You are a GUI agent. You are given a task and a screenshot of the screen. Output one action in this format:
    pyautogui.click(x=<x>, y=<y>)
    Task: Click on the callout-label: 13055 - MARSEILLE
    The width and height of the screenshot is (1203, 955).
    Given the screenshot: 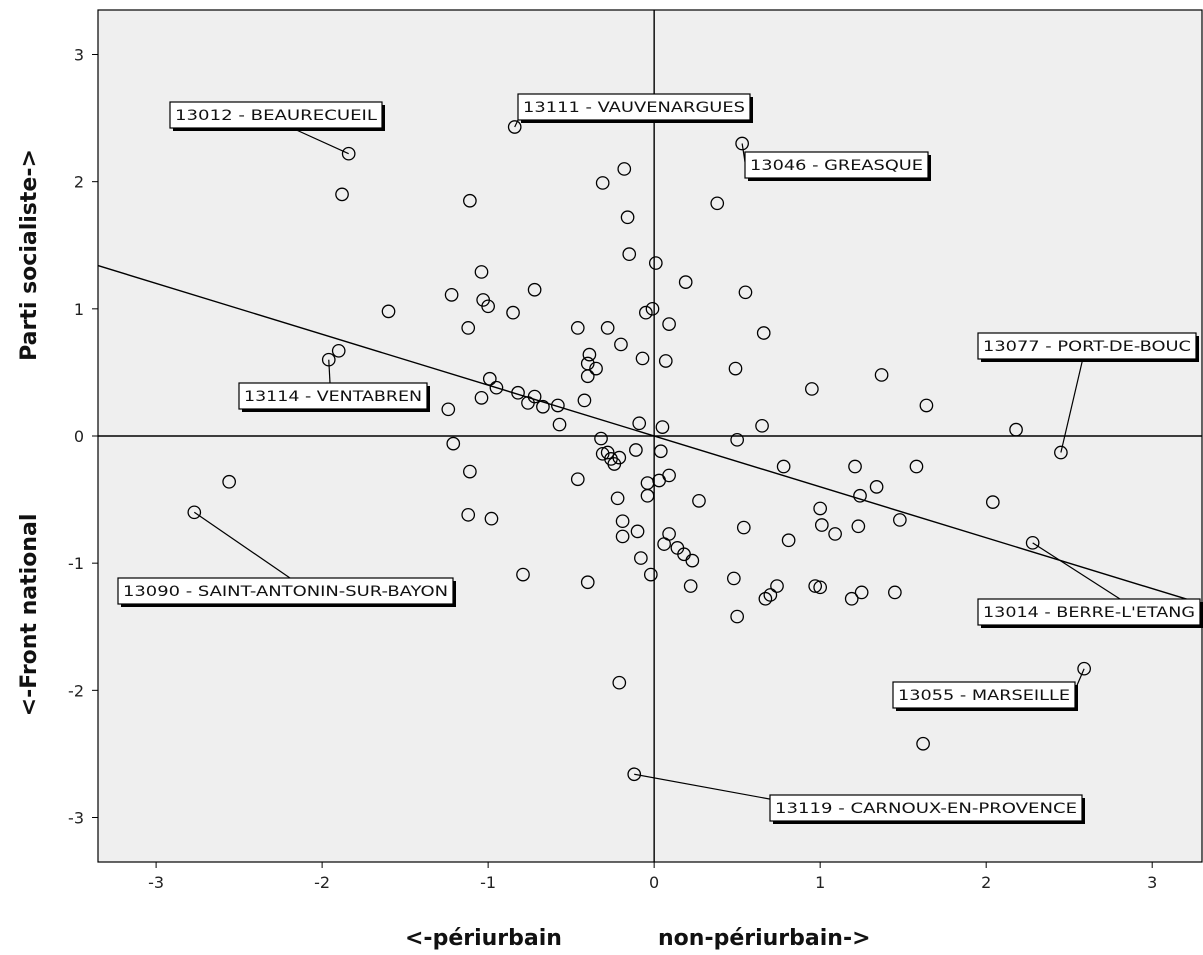 What is the action you would take?
    pyautogui.click(x=985, y=696)
    